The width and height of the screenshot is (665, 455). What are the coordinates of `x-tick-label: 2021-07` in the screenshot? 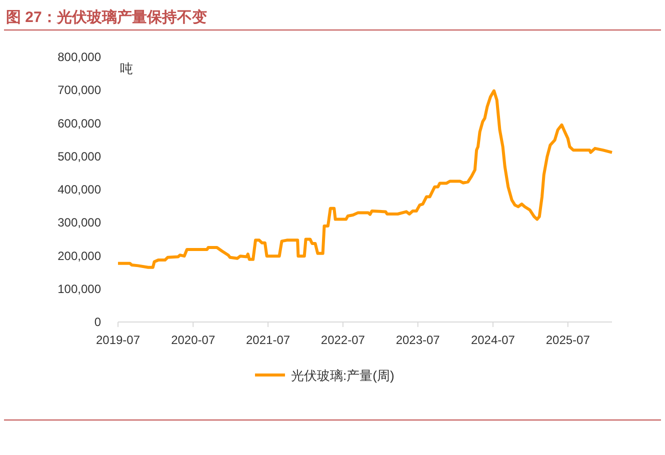 It's located at (268, 340).